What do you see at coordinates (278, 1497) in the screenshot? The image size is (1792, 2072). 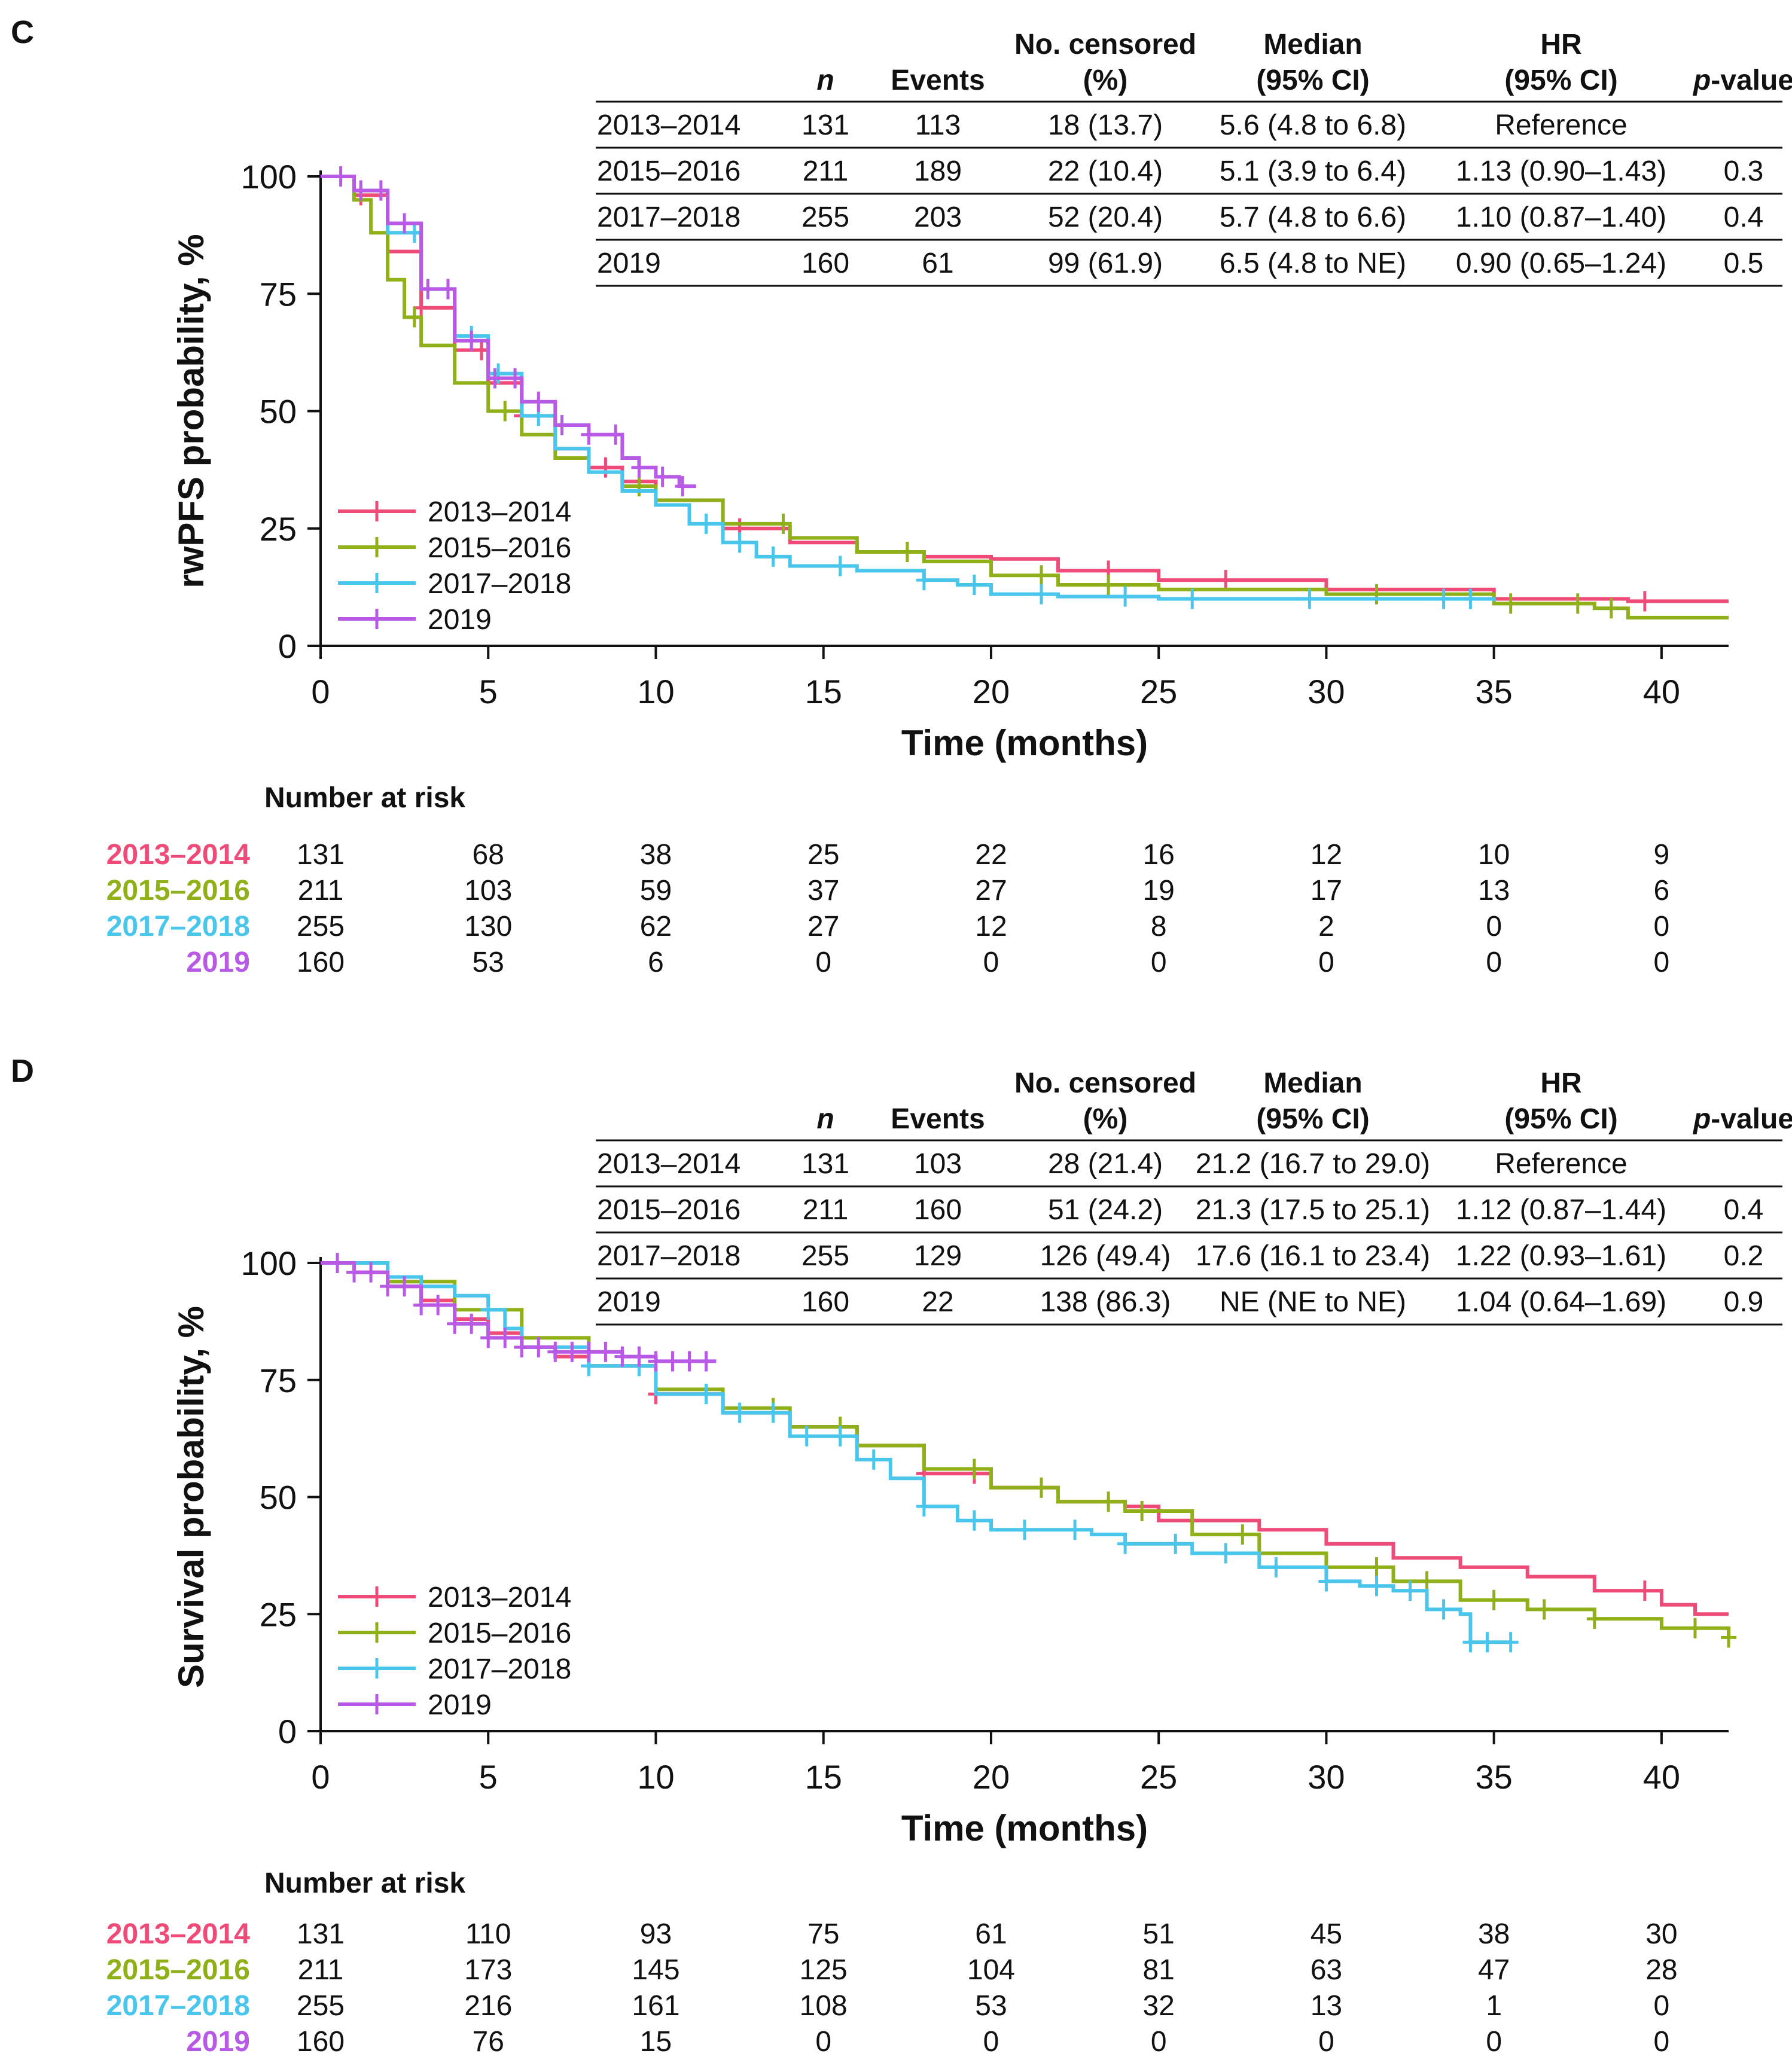 I see `y-tick-label: 50` at bounding box center [278, 1497].